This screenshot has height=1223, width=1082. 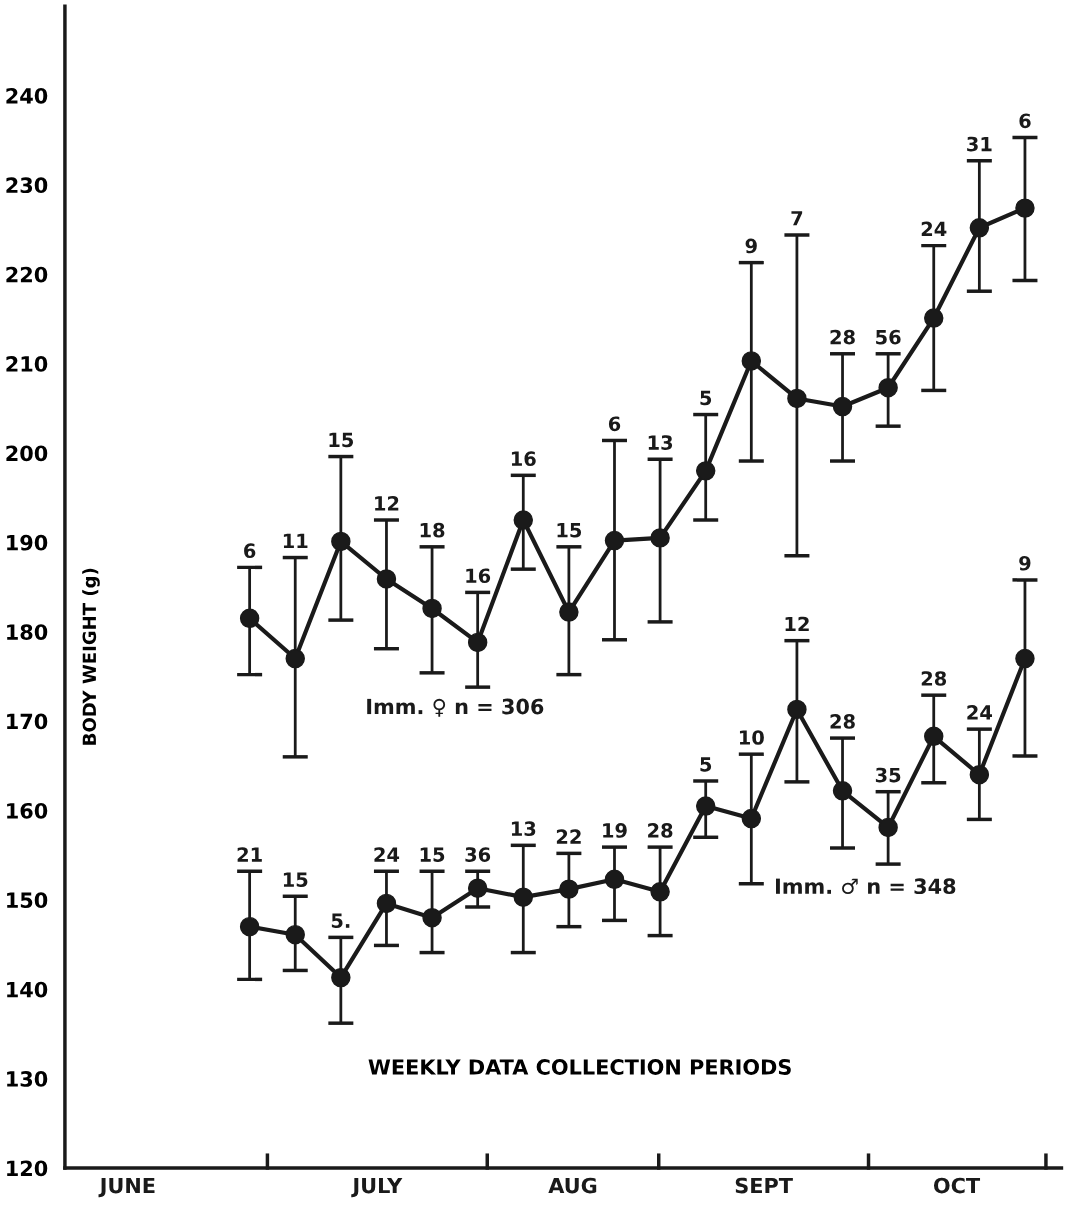 What do you see at coordinates (126, 1187) in the screenshot?
I see `text: JUNE` at bounding box center [126, 1187].